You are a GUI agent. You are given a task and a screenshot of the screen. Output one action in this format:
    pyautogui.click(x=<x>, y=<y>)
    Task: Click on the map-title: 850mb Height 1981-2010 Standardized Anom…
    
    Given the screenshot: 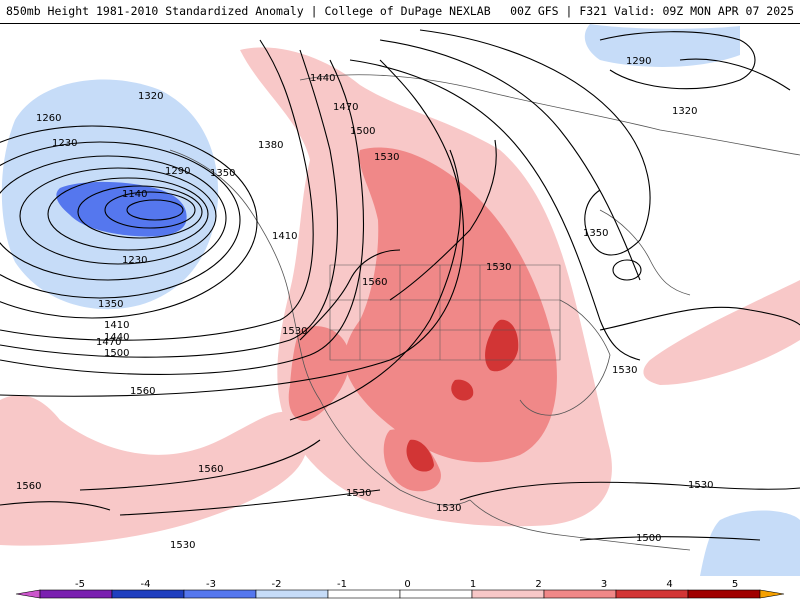 What is the action you would take?
    pyautogui.click(x=248, y=11)
    